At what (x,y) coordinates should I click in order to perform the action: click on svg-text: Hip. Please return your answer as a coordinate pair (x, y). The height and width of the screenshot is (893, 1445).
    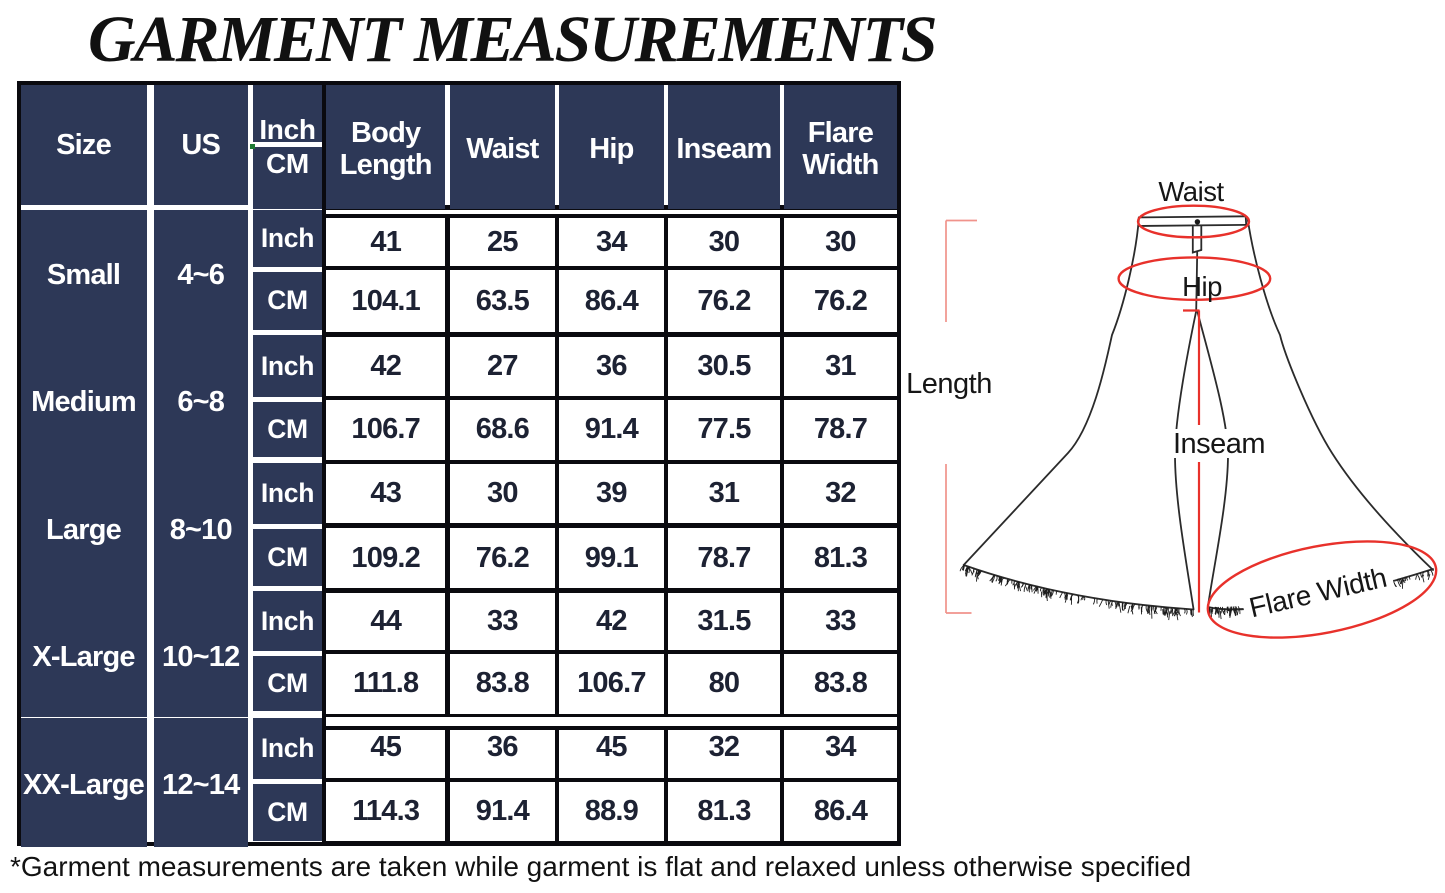
    Looking at the image, I should click on (1202, 286).